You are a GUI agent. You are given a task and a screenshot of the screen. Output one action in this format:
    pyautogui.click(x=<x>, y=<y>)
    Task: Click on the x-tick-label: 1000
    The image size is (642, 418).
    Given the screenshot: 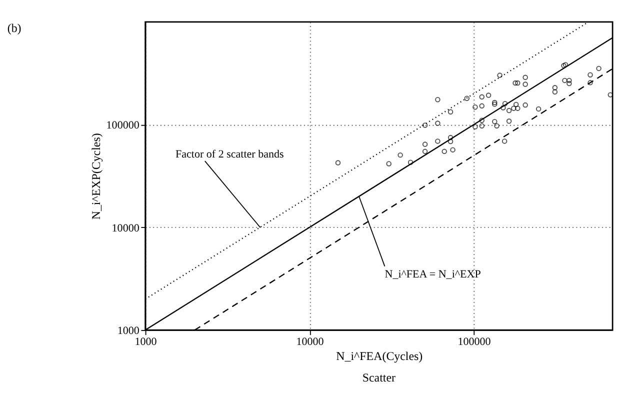 What is the action you would take?
    pyautogui.click(x=146, y=342)
    